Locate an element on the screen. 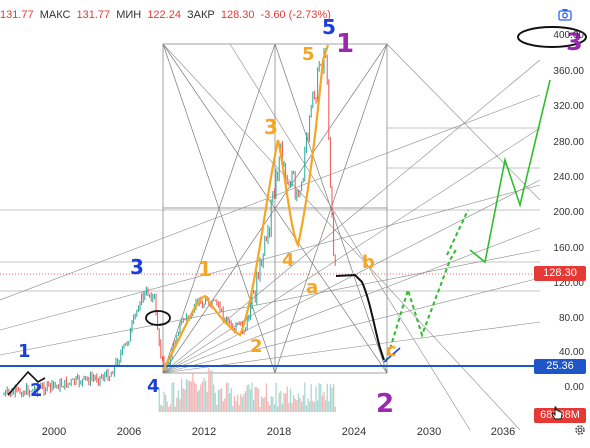 The height and width of the screenshot is (448, 590). label-top-1: 1 is located at coordinates (345, 44).